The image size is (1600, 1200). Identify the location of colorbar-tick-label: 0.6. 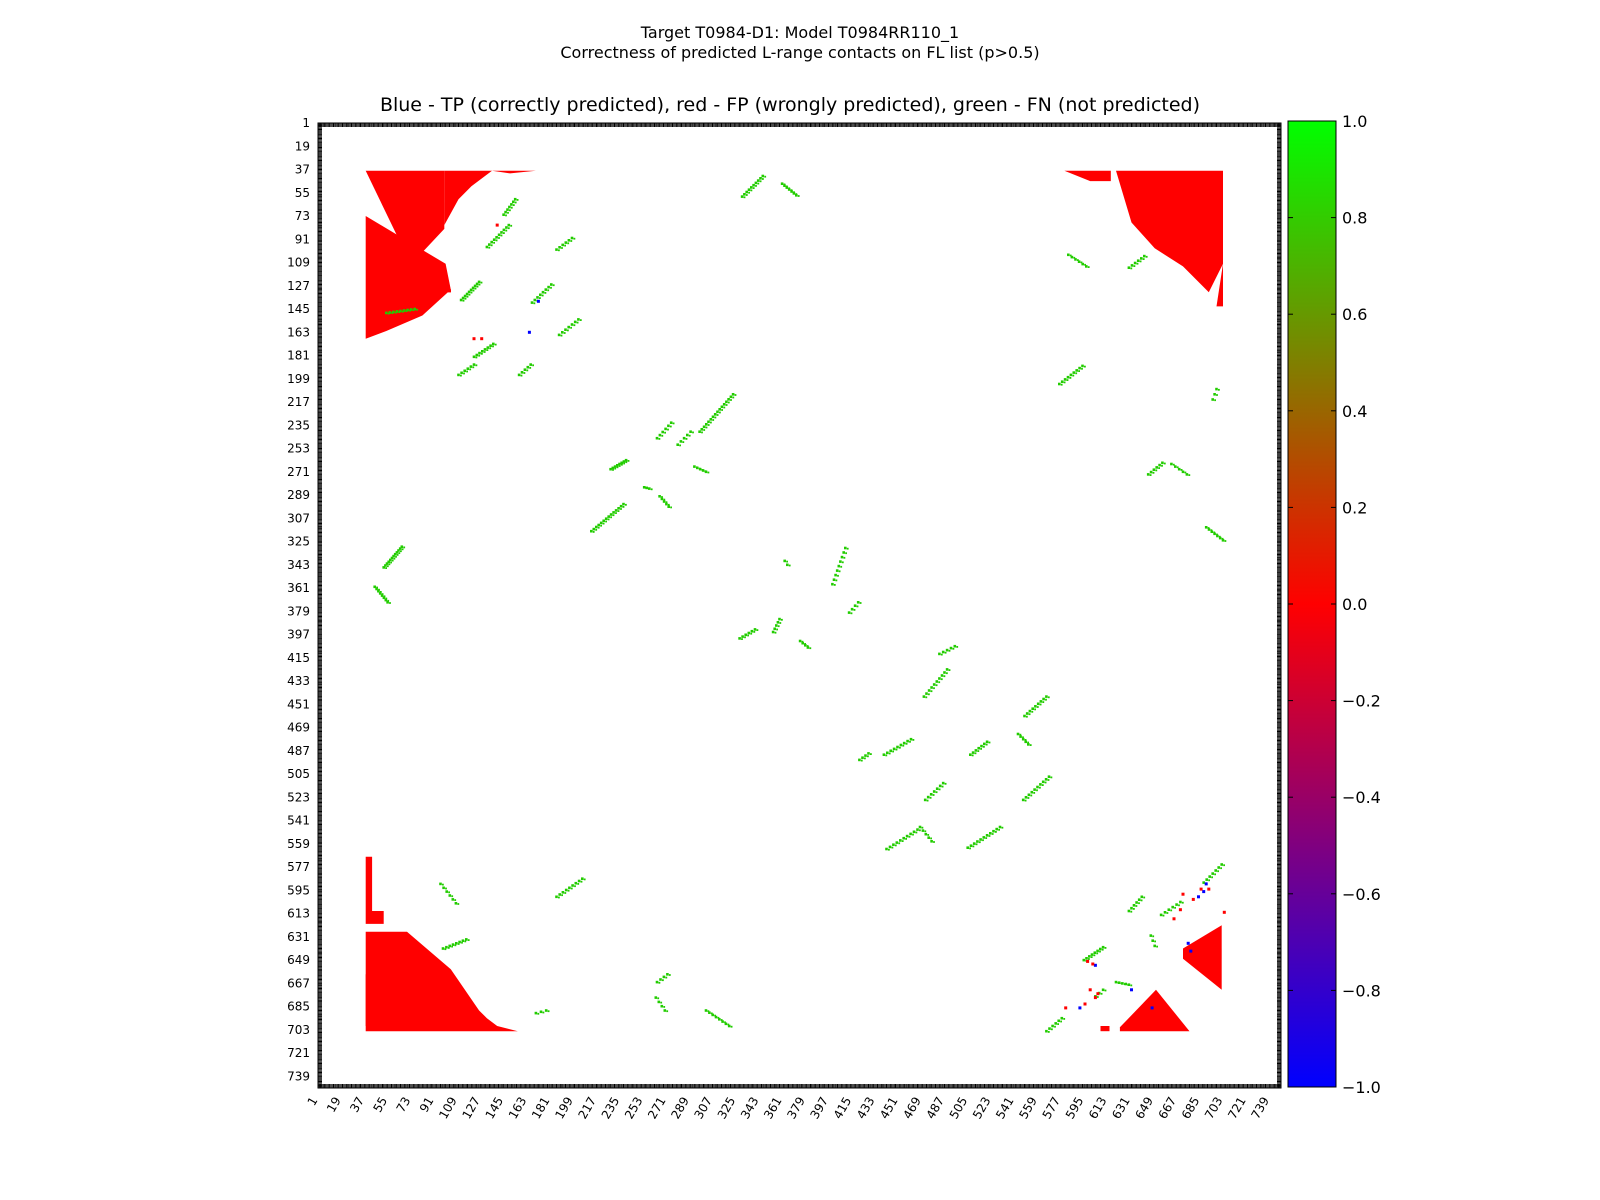
(1354, 314).